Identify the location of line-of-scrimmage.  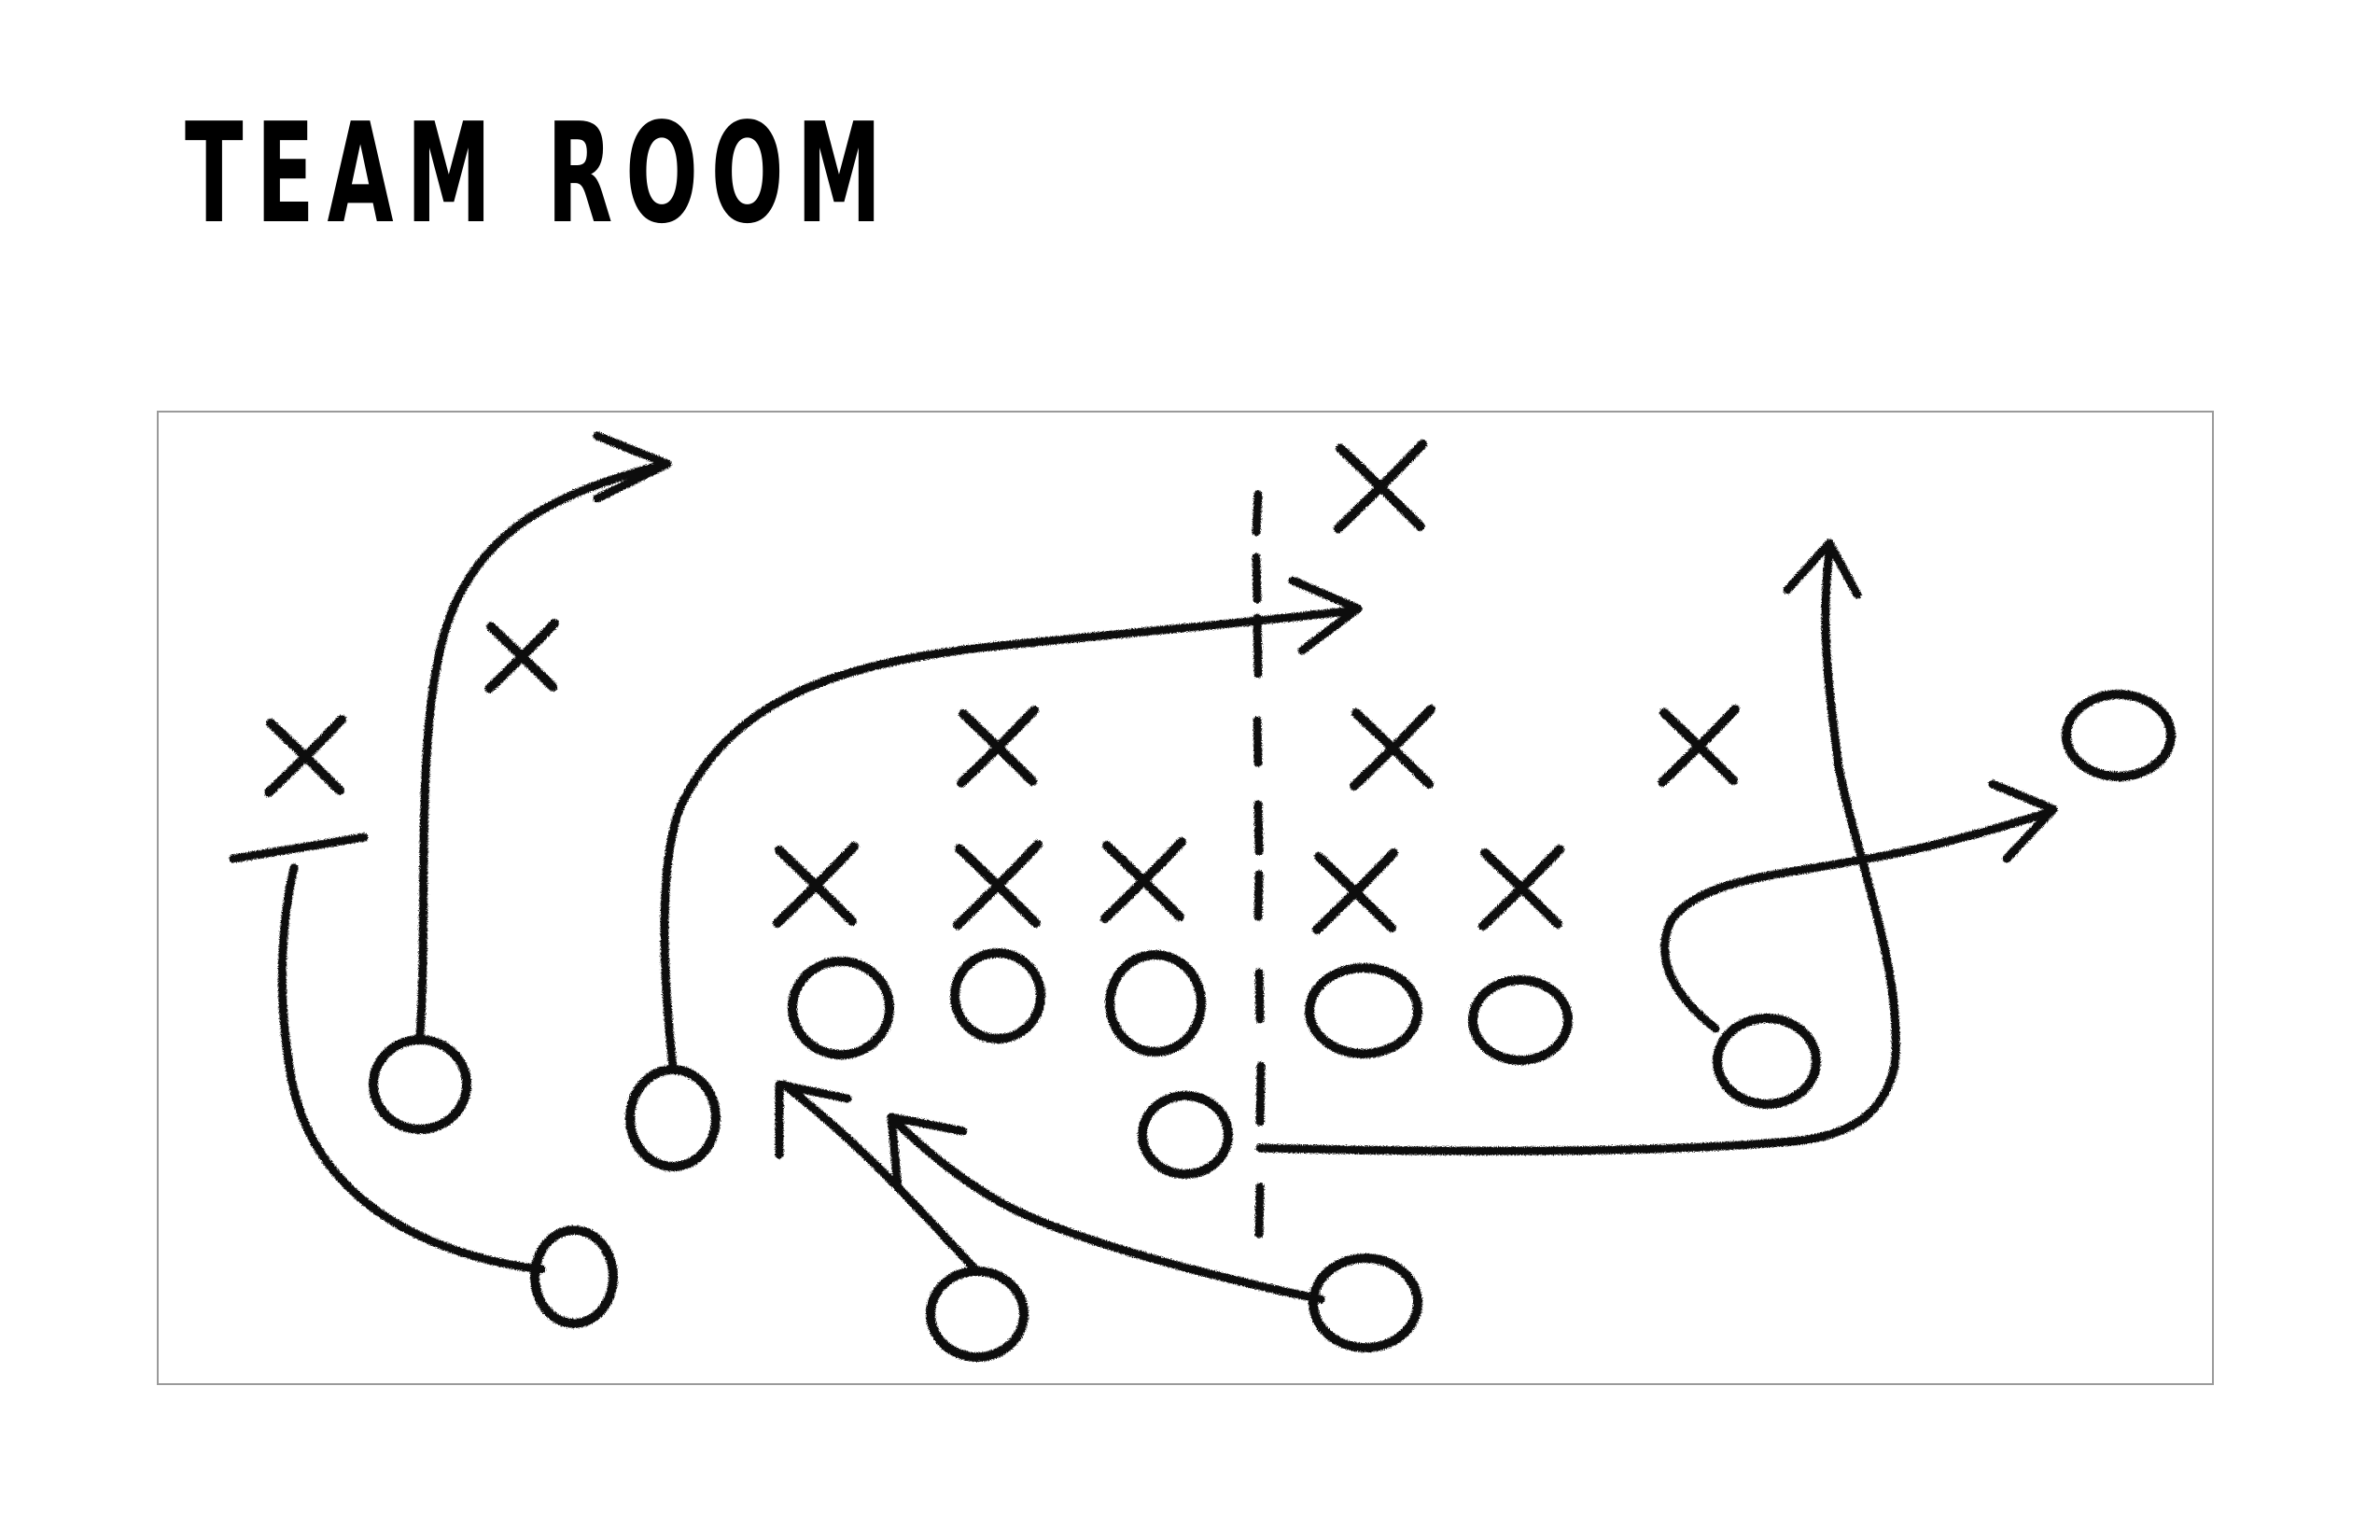
(1259, 864).